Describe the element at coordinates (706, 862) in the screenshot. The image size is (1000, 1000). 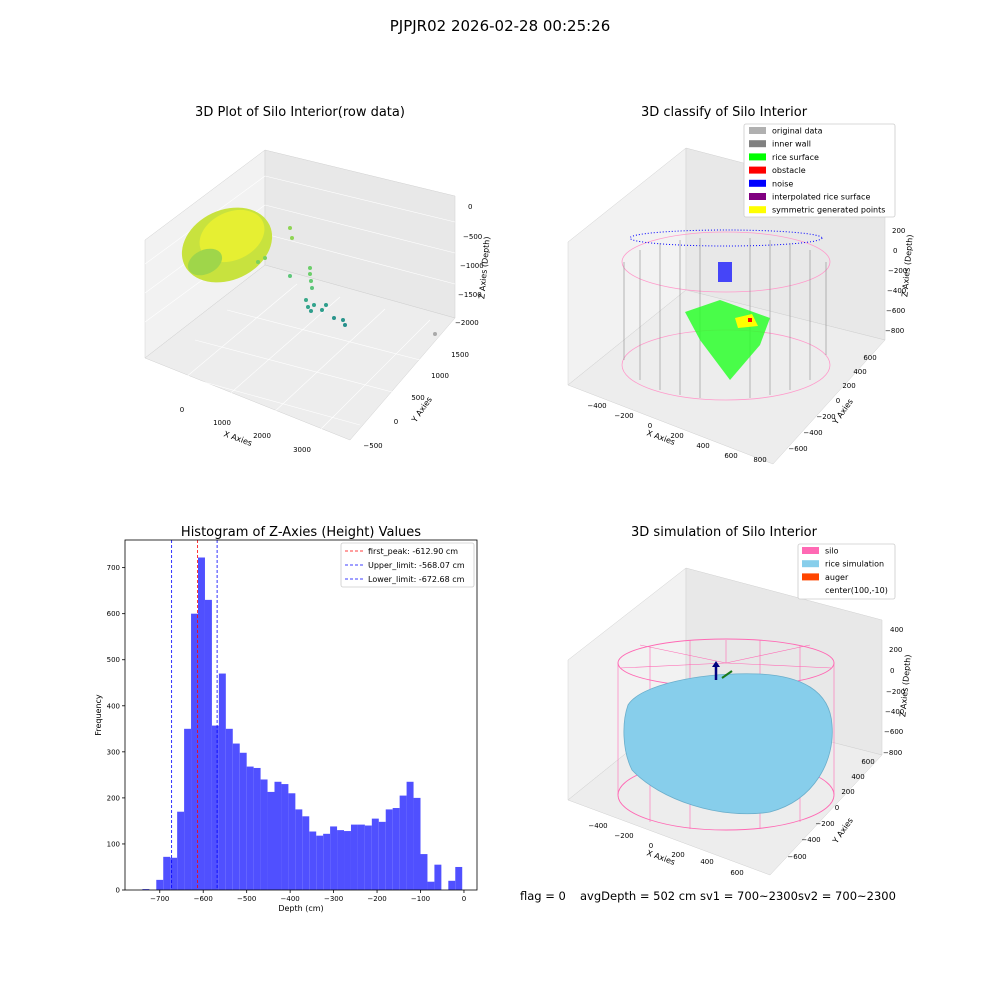
I see `simulation-xtick: 400` at that location.